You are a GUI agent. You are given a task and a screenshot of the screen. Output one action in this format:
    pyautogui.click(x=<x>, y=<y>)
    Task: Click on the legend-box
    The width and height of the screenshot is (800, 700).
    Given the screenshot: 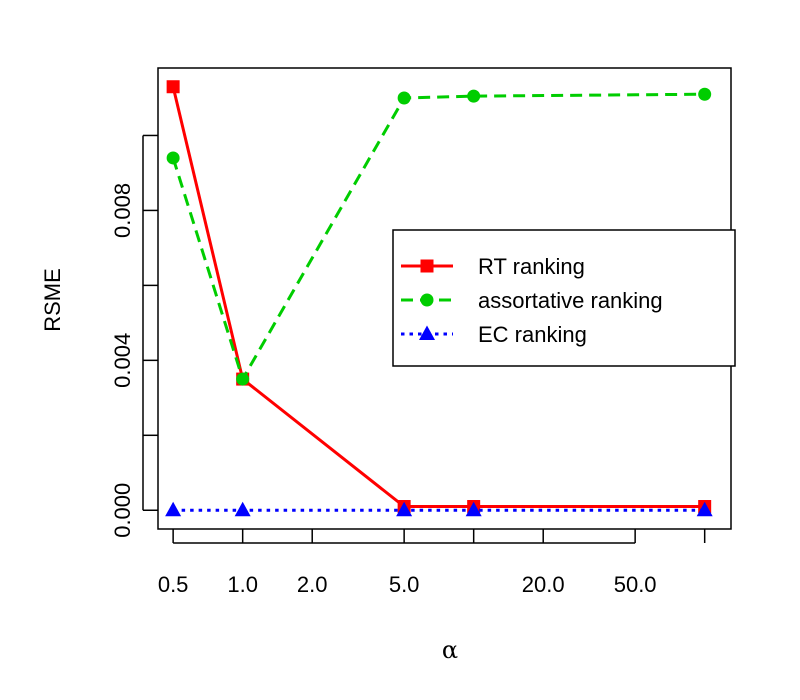 What is the action you would take?
    pyautogui.click(x=564, y=298)
    